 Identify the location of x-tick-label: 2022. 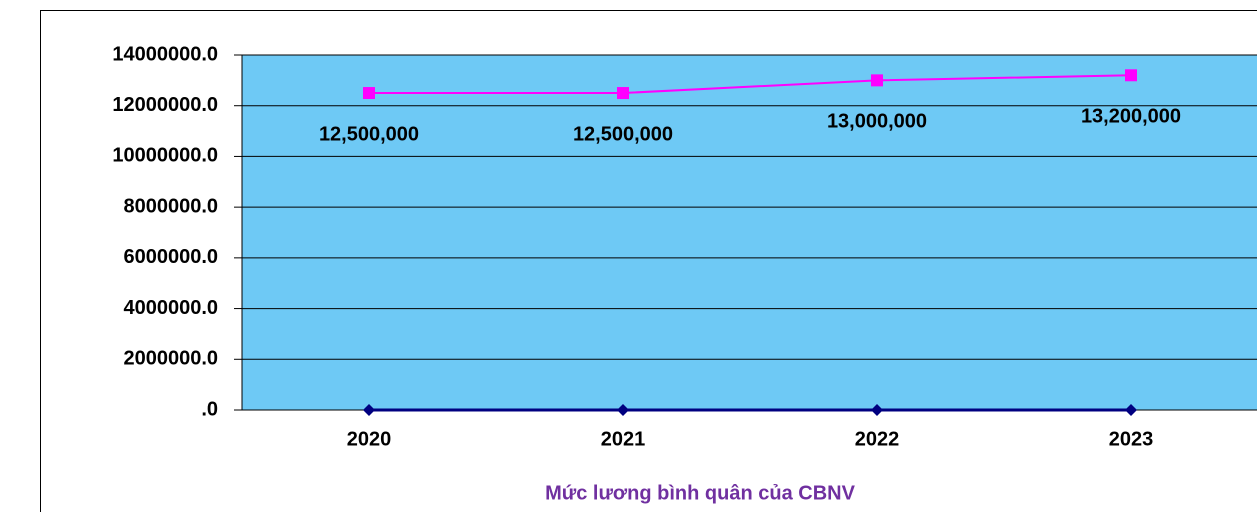
(877, 439).